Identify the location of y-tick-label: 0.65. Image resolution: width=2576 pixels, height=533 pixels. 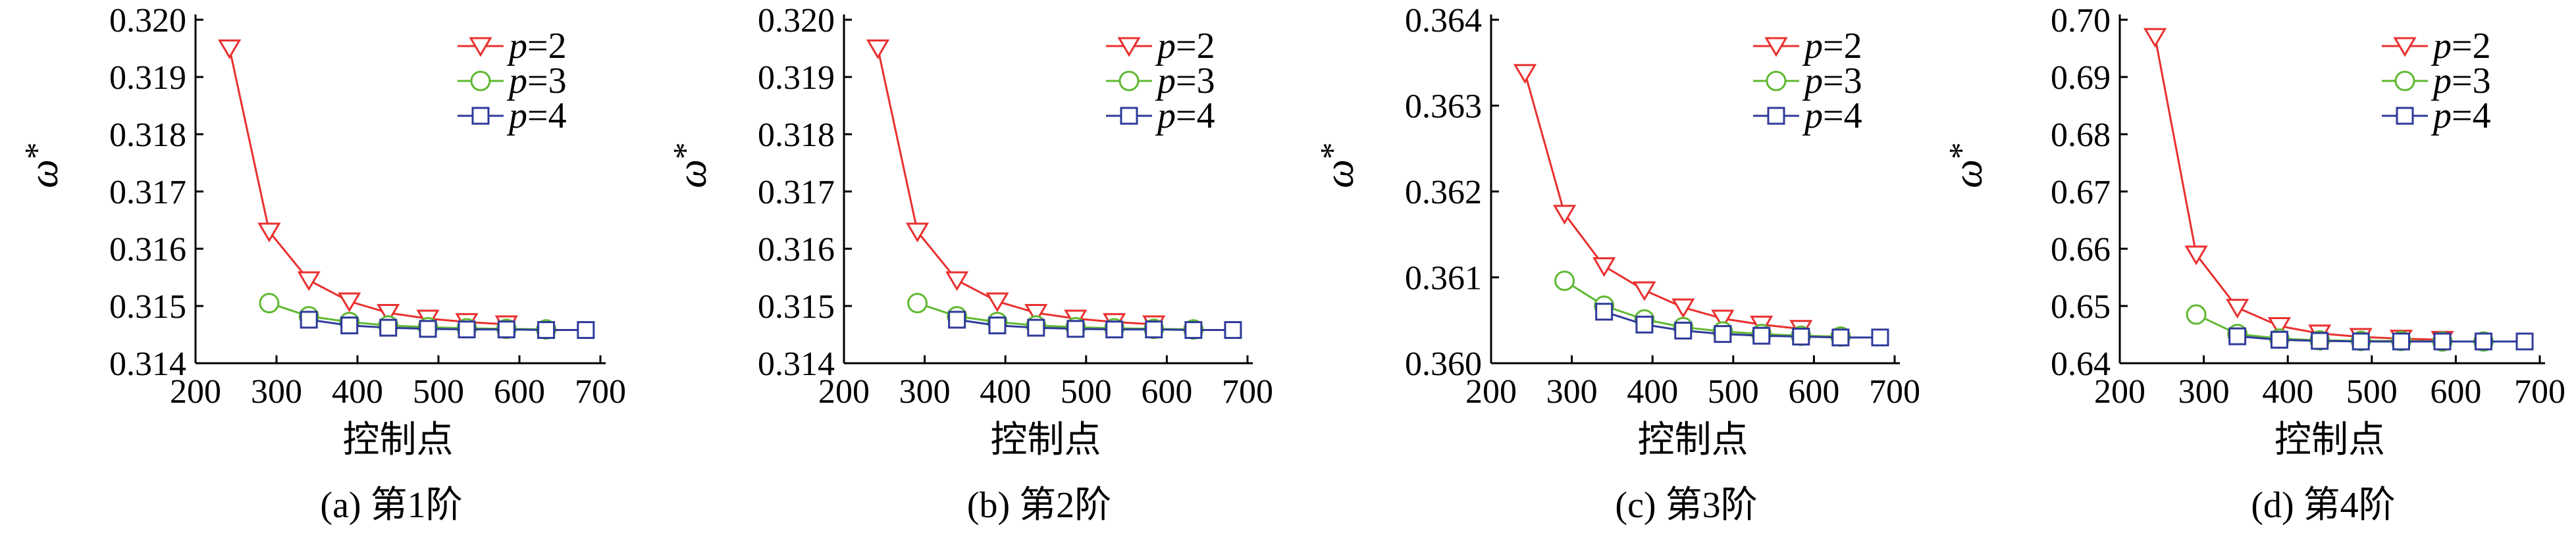
(2081, 307).